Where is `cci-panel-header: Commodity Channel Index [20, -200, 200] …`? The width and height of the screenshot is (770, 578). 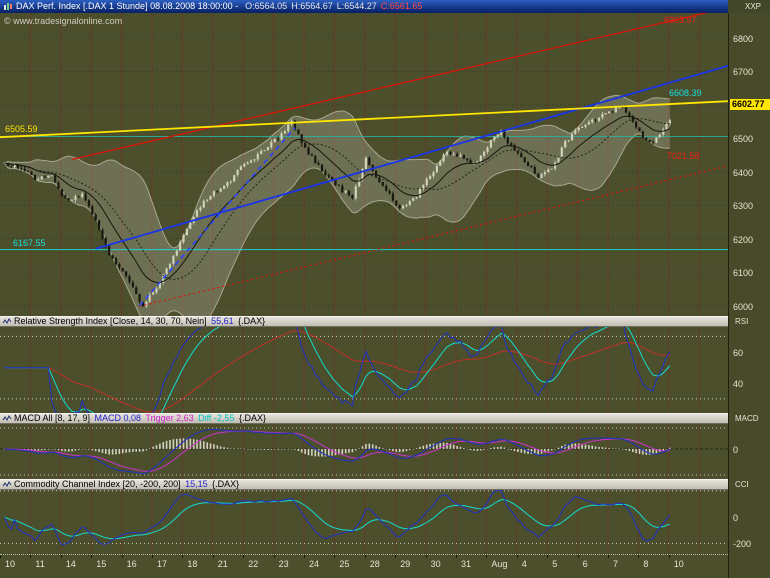
cci-panel-header: Commodity Channel Index [20, -200, 200] … is located at coordinates (364, 484).